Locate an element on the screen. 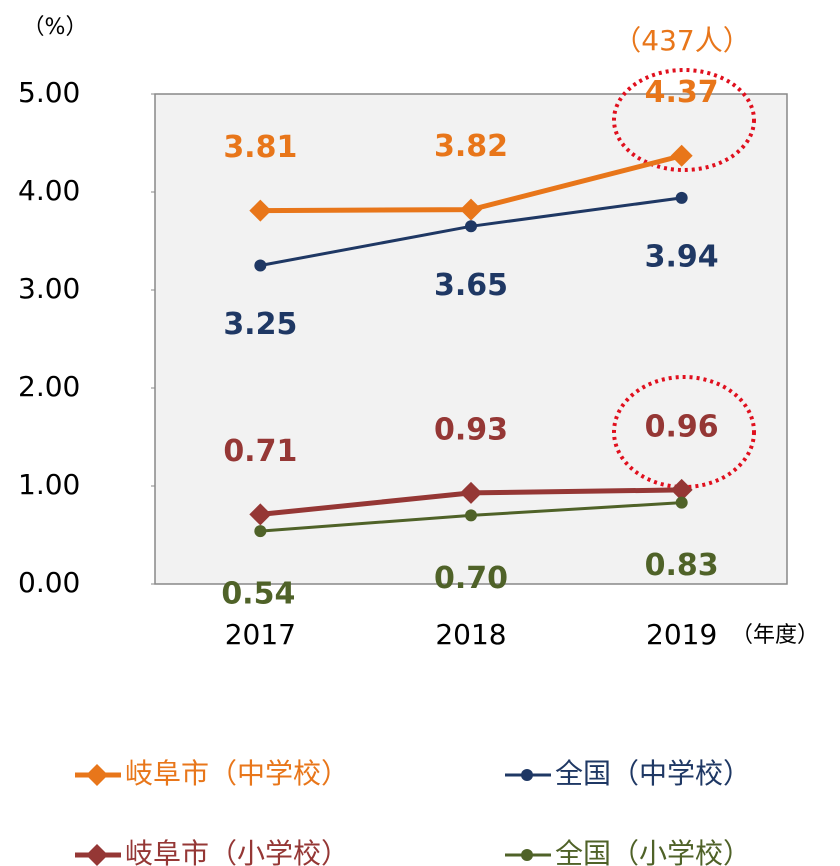  data-label: 0.71 is located at coordinates (260, 451).